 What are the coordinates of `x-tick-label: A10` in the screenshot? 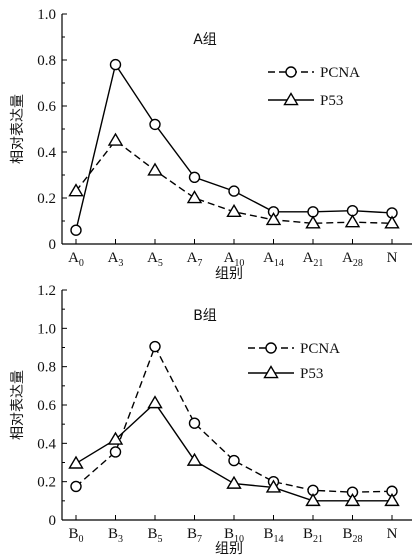 It's located at (234, 259).